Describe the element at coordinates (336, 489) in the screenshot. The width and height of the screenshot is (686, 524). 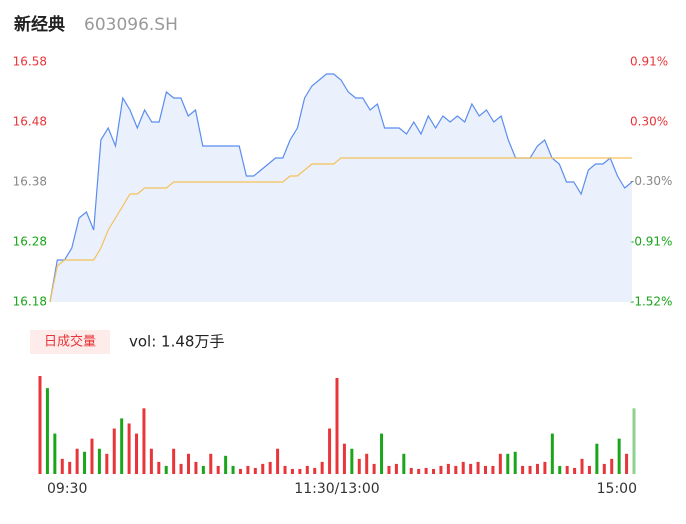
I see `x-tick-label: 11:30/13:00` at that location.